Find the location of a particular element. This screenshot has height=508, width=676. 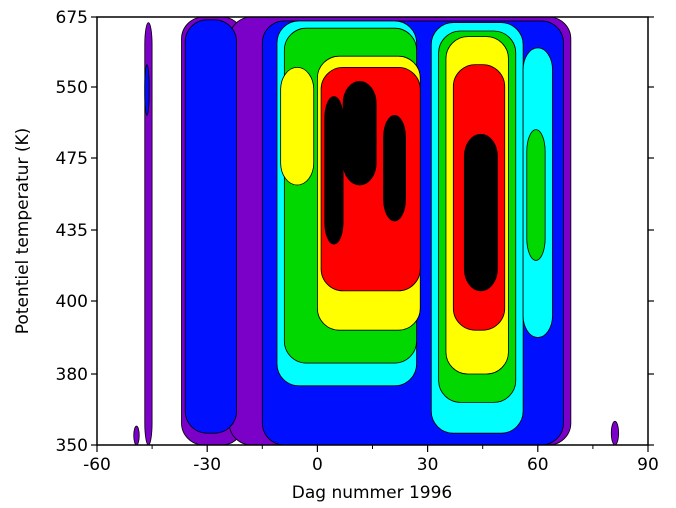

contour-yellow is located at coordinates (297, 126).